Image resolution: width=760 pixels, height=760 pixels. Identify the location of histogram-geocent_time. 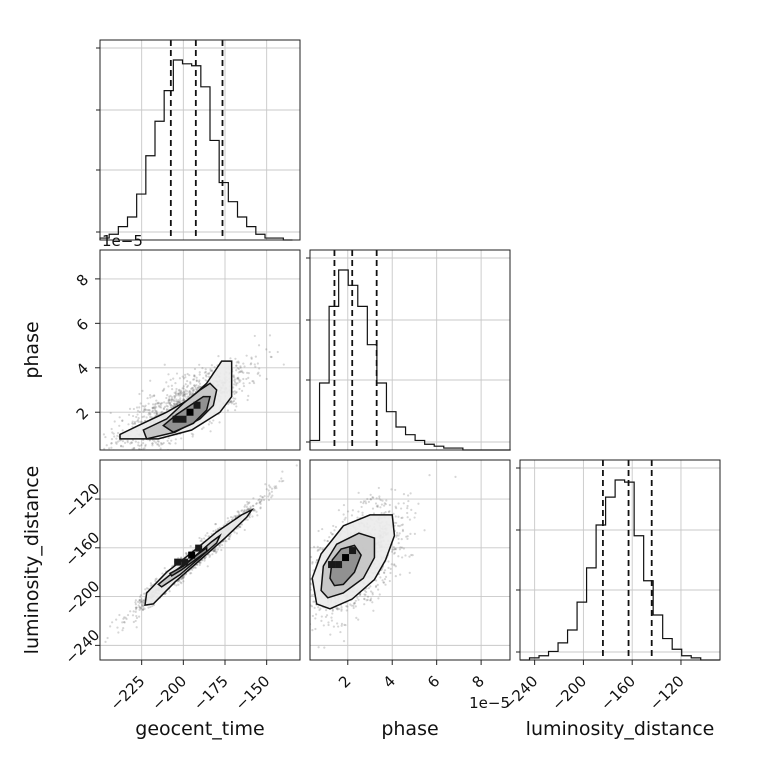
(196, 150).